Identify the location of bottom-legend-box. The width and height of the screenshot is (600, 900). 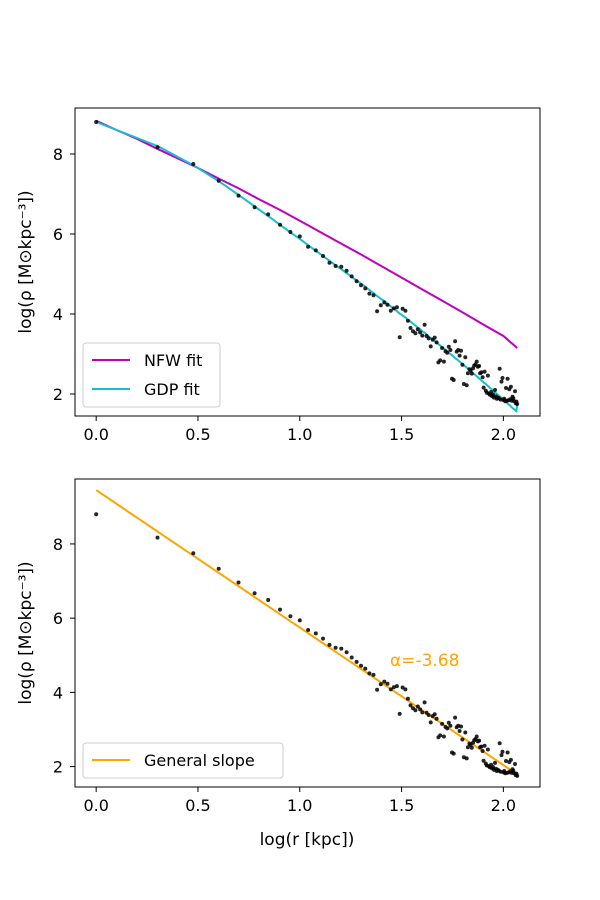
(183, 760).